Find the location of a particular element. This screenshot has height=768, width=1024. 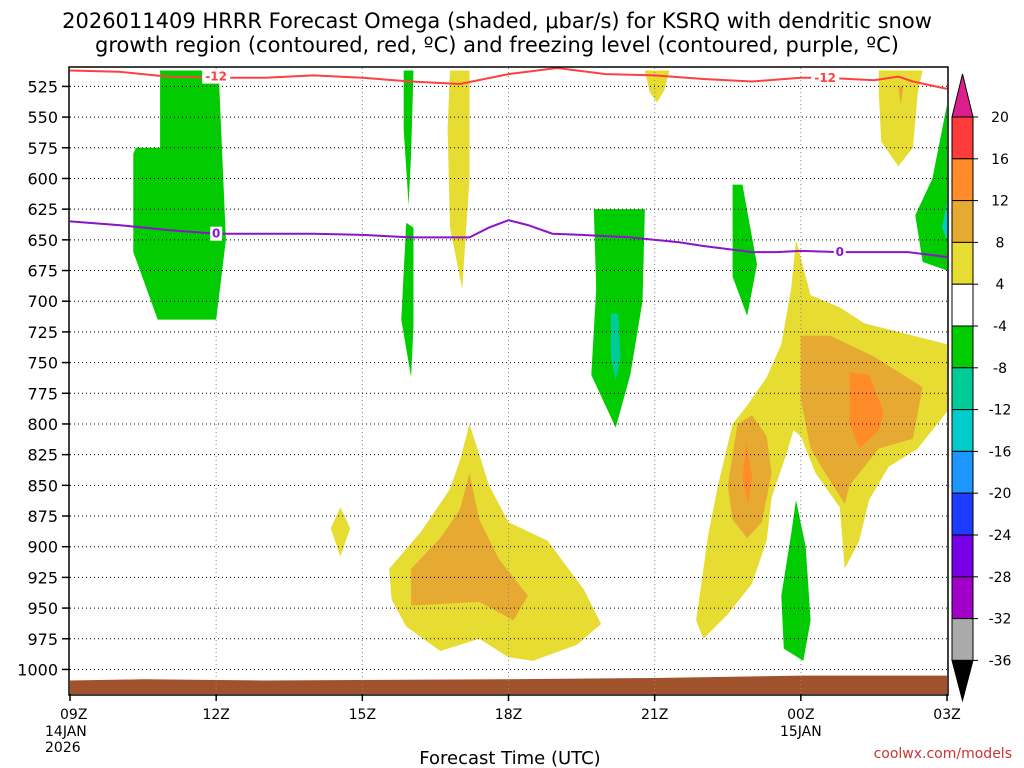

colorbar-bottom-arrow is located at coordinates (962, 681).